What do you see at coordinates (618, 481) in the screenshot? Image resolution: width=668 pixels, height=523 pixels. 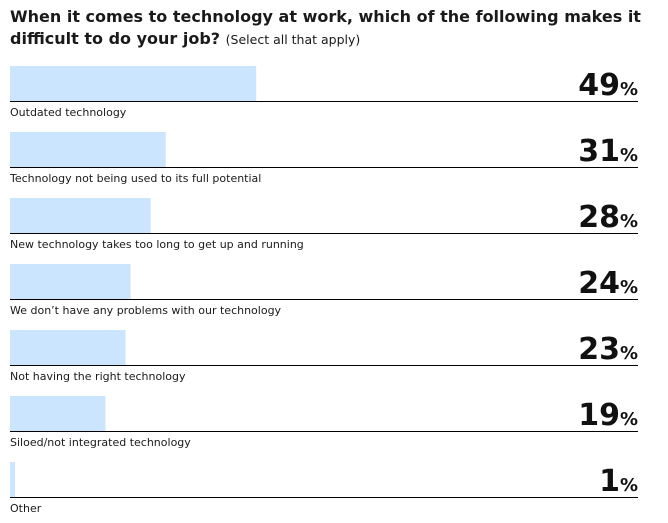 I see `value-label: 1%` at bounding box center [618, 481].